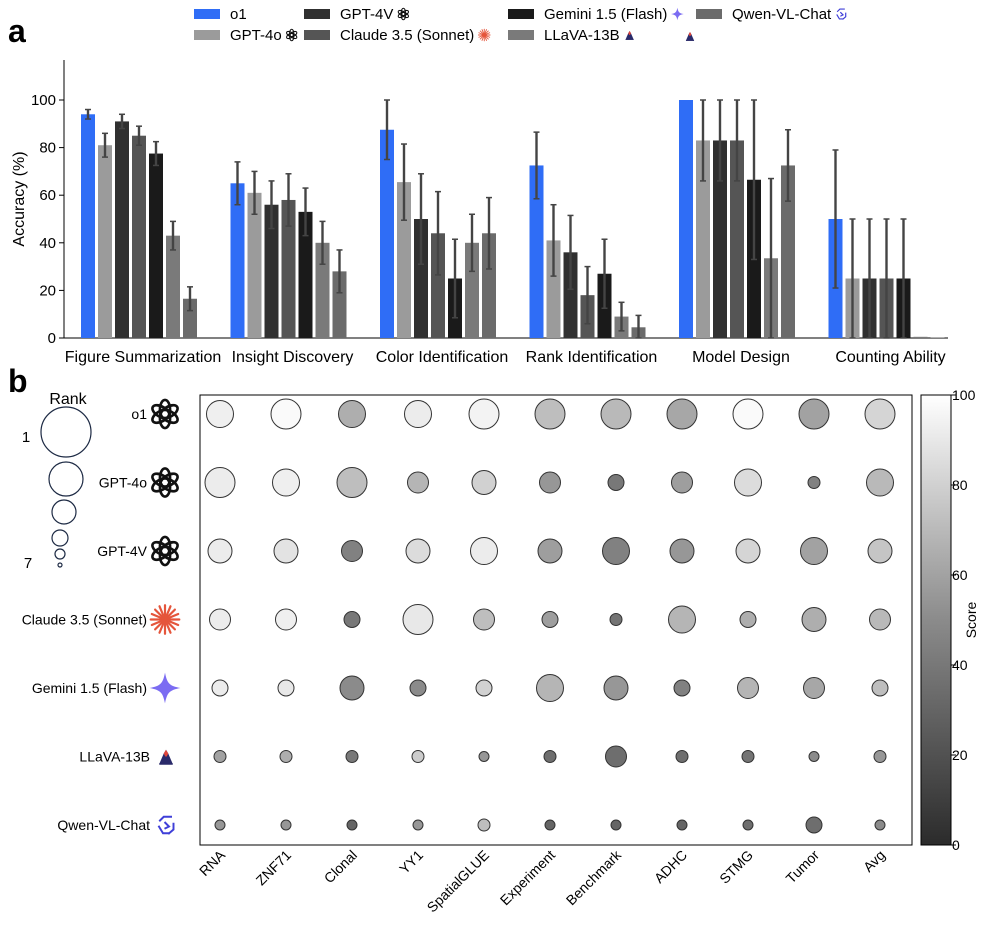 The width and height of the screenshot is (996, 928). I want to click on bubble-gpt-4v-stmg, so click(748, 551).